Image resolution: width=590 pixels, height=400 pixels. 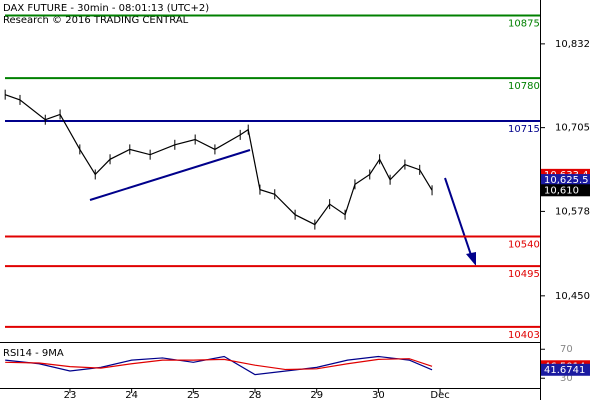 What do you see at coordinates (439, 395) in the screenshot?
I see `x-tick-label: Dec` at bounding box center [439, 395].